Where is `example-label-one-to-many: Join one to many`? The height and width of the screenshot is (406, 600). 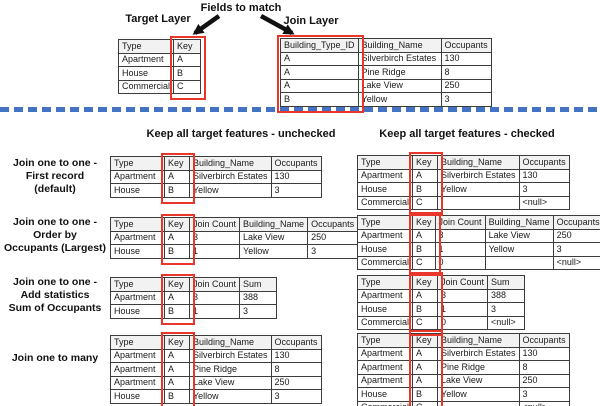 example-label-one-to-many: Join one to many is located at coordinates (55, 358).